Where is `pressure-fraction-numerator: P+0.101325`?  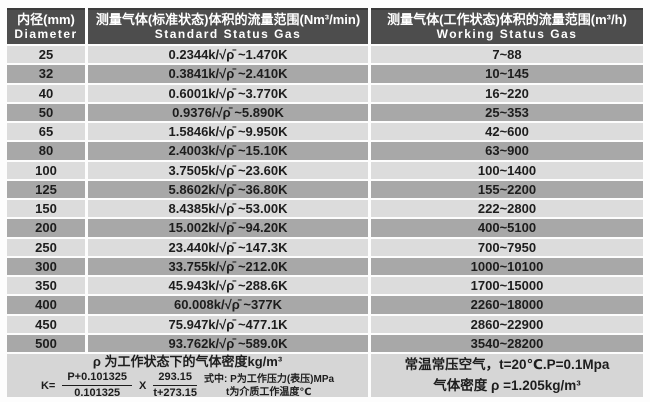 pressure-fraction-numerator: P+0.101325 is located at coordinates (97, 378).